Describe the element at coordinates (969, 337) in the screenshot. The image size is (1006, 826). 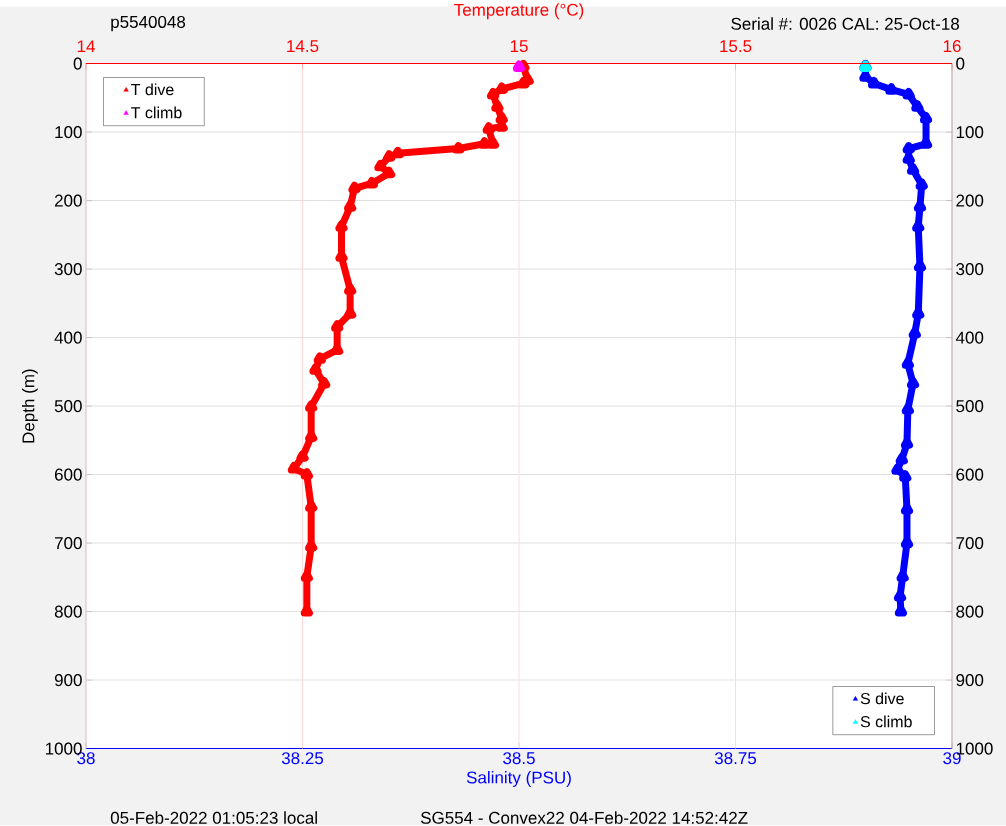
I see `y2-tick-label: 400` at that location.